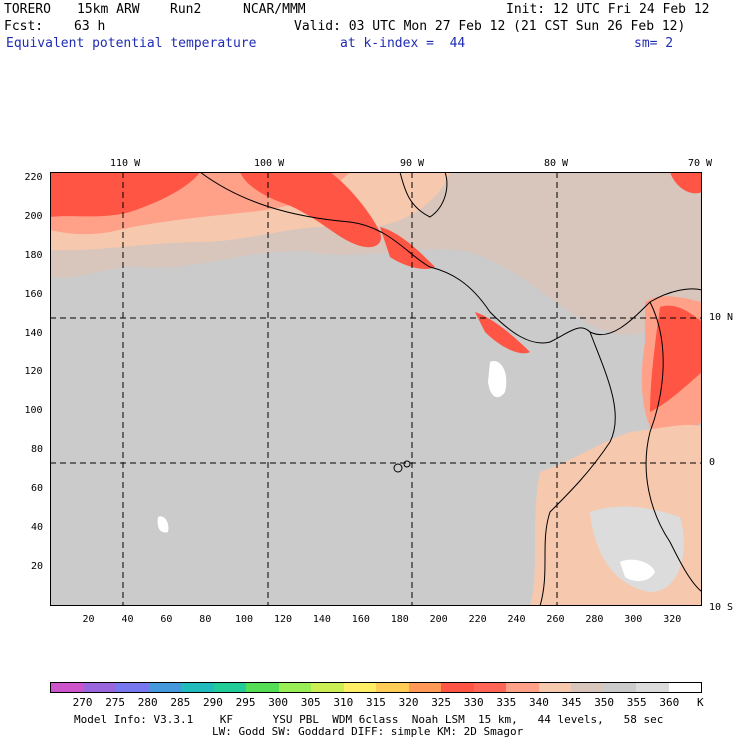  I want to click on lat-label-10s: 10 S, so click(721, 607).